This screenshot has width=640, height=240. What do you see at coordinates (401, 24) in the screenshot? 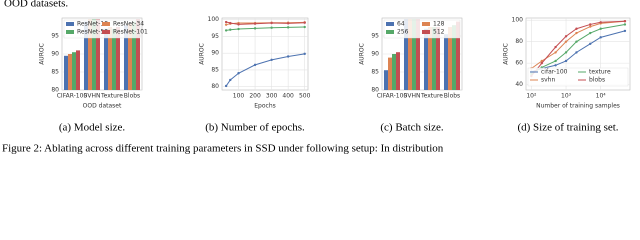
I see `legend-label: 64` at bounding box center [401, 24].